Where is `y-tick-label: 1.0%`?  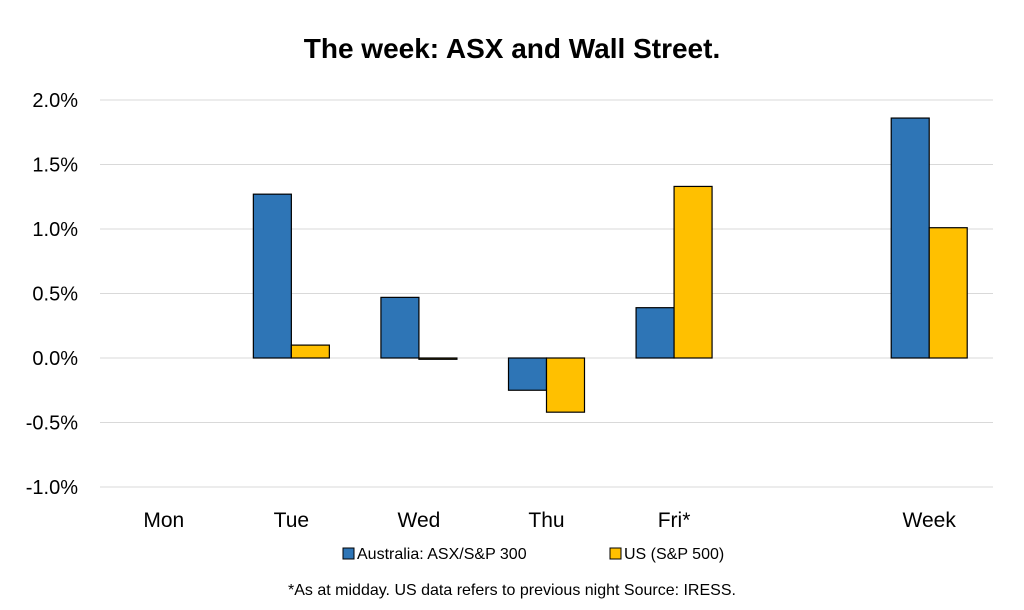 y-tick-label: 1.0% is located at coordinates (55, 230).